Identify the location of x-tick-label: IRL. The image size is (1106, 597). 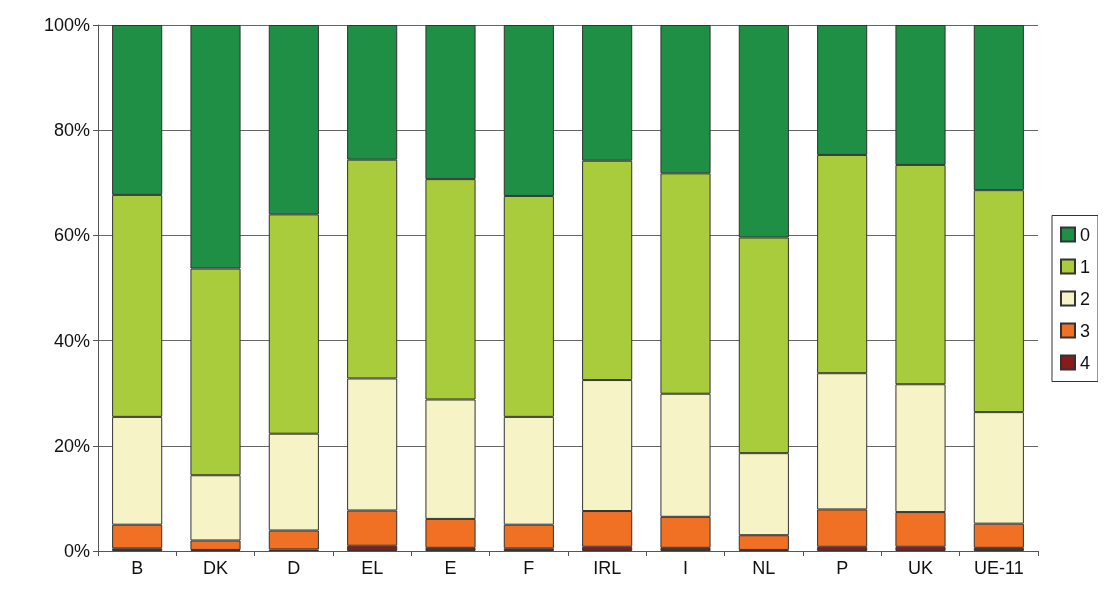
(607, 568).